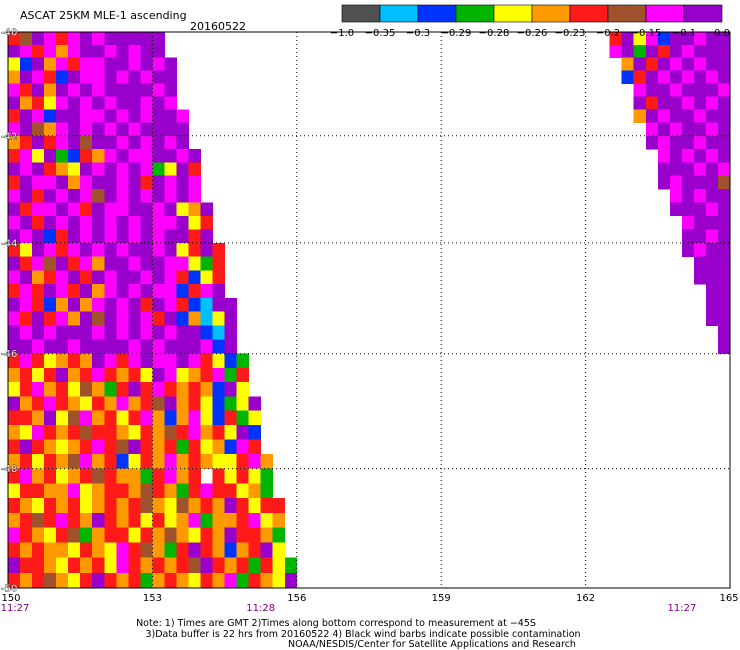 Image resolution: width=740 pixels, height=650 pixels. I want to click on time-label: 11:27, so click(15, 608).